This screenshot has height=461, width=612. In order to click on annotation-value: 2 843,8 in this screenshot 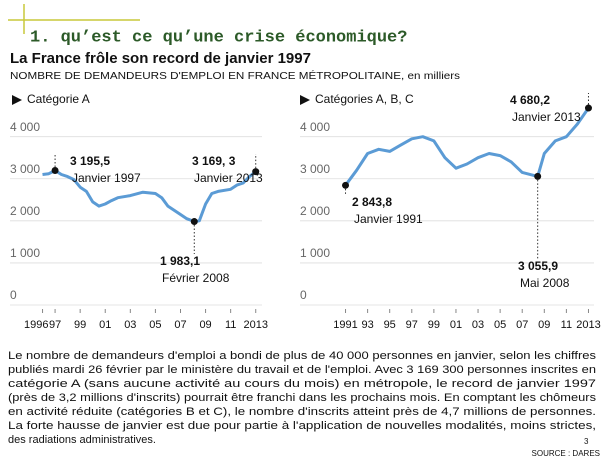, I will do `click(372, 202)`.